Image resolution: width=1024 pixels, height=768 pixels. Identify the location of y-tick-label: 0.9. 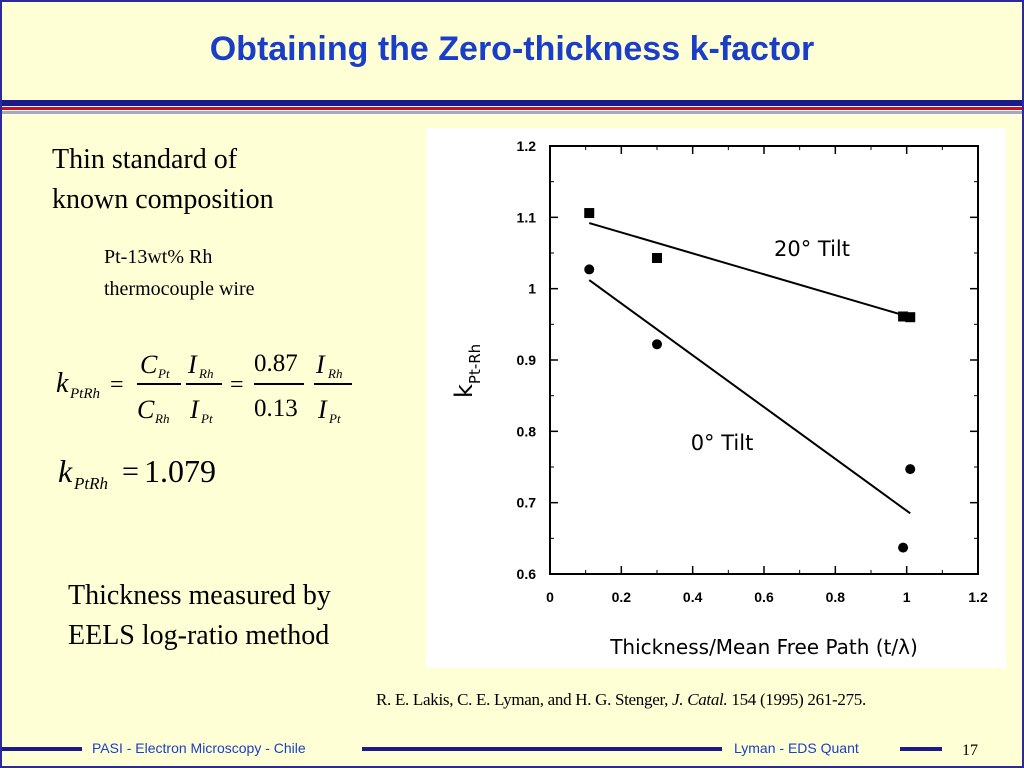
(527, 360).